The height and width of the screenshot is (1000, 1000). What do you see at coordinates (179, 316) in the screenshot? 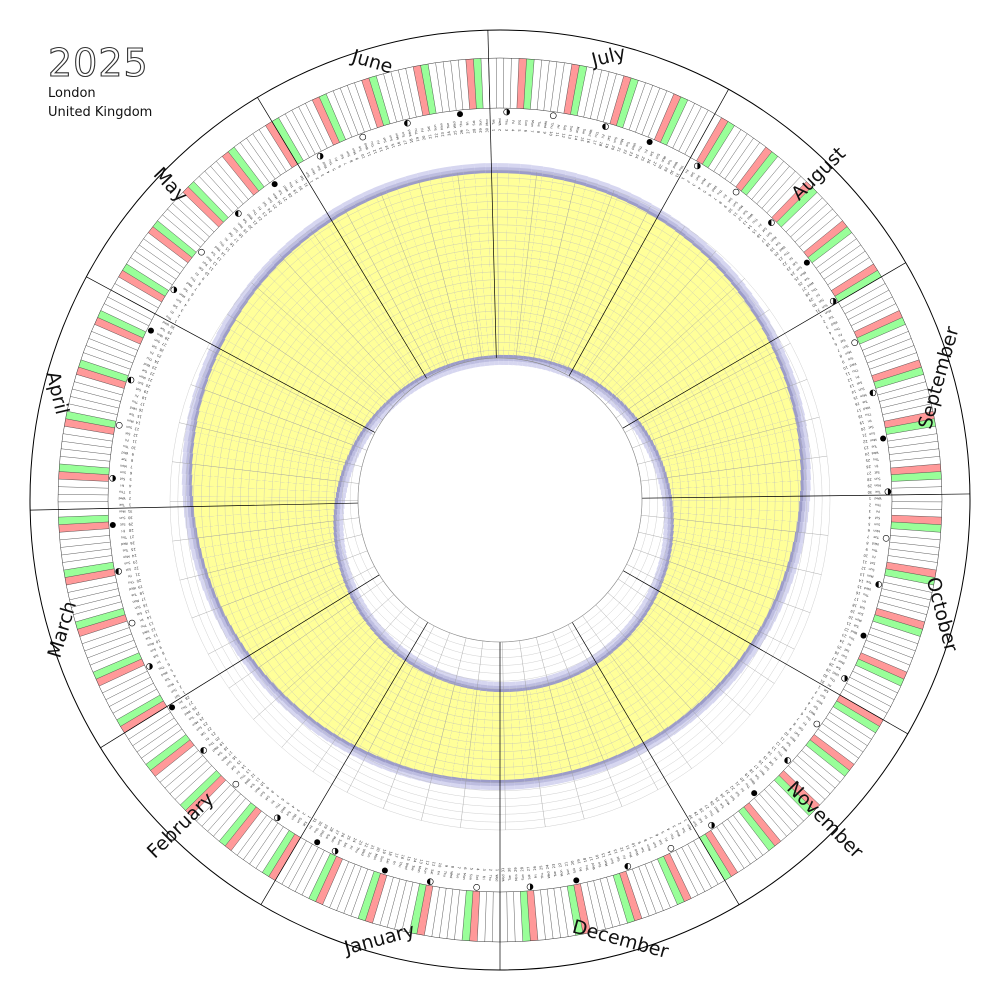
I see `day-number-label: 2` at bounding box center [179, 316].